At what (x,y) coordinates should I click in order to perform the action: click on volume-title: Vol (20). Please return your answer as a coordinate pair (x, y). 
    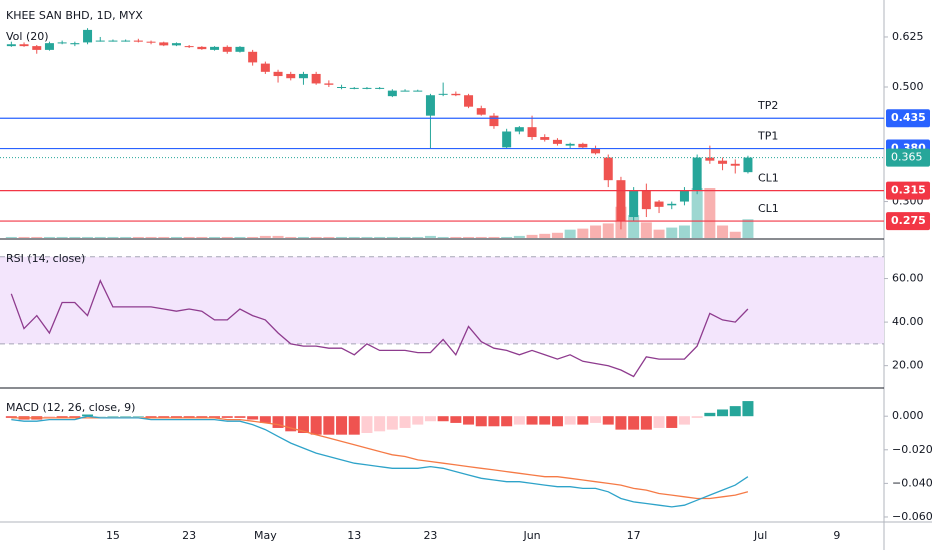
    Looking at the image, I should click on (27, 36).